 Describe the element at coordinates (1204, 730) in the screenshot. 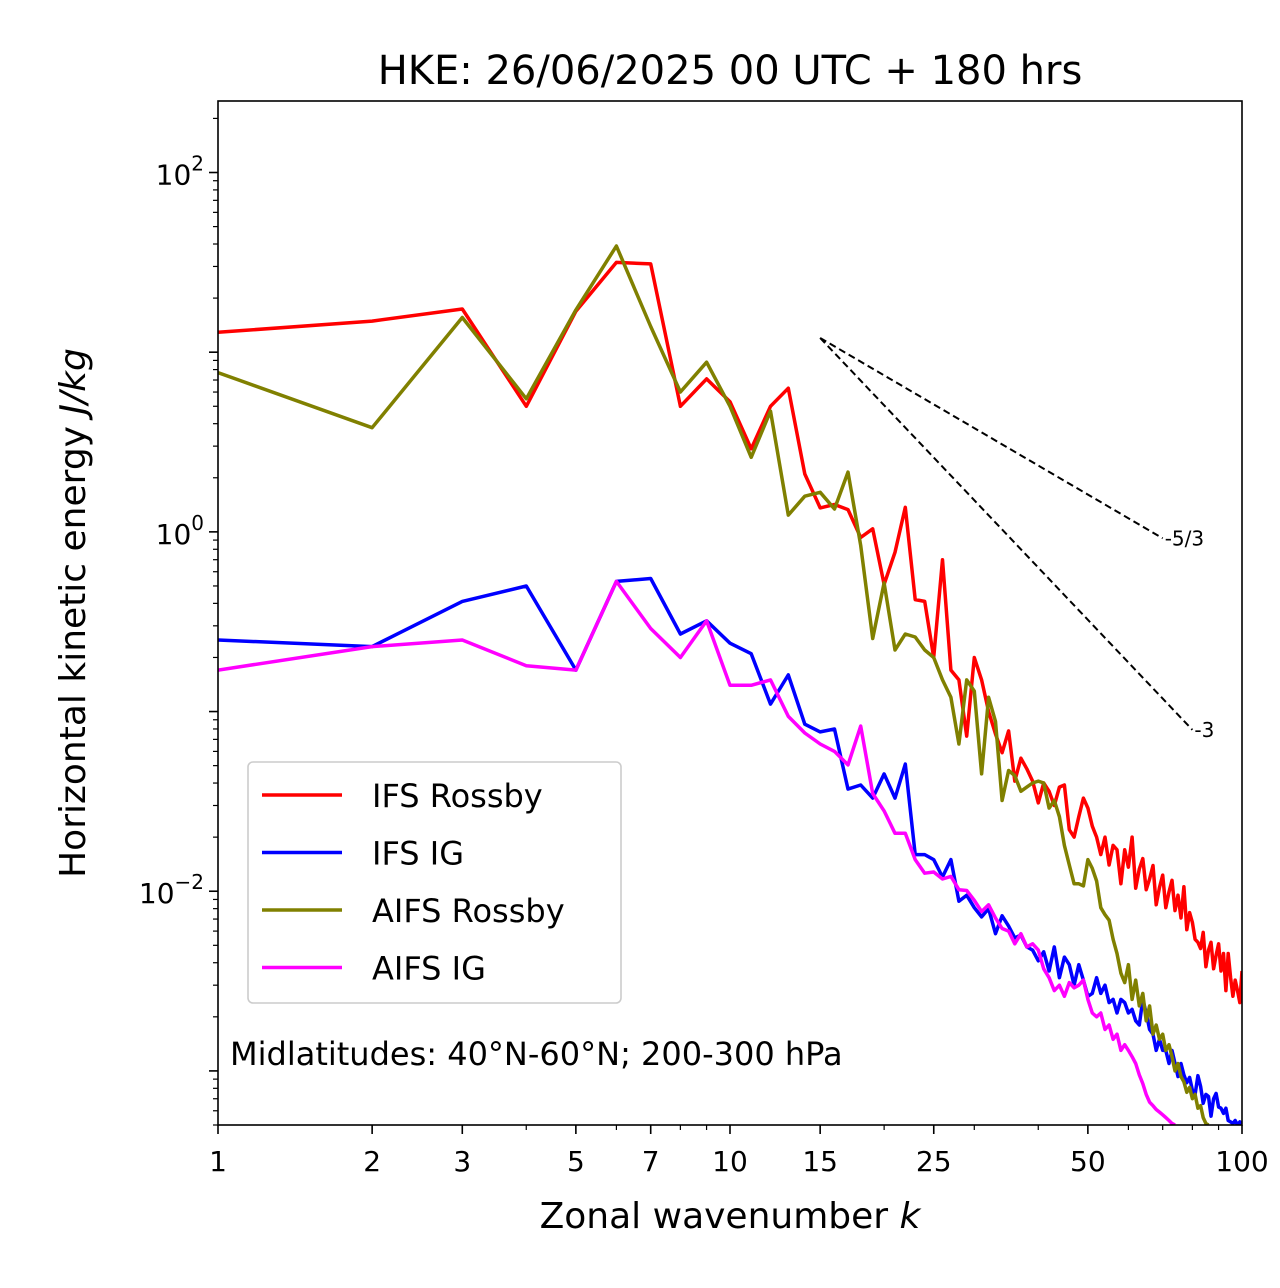

I see `slope-label-3: -3` at that location.